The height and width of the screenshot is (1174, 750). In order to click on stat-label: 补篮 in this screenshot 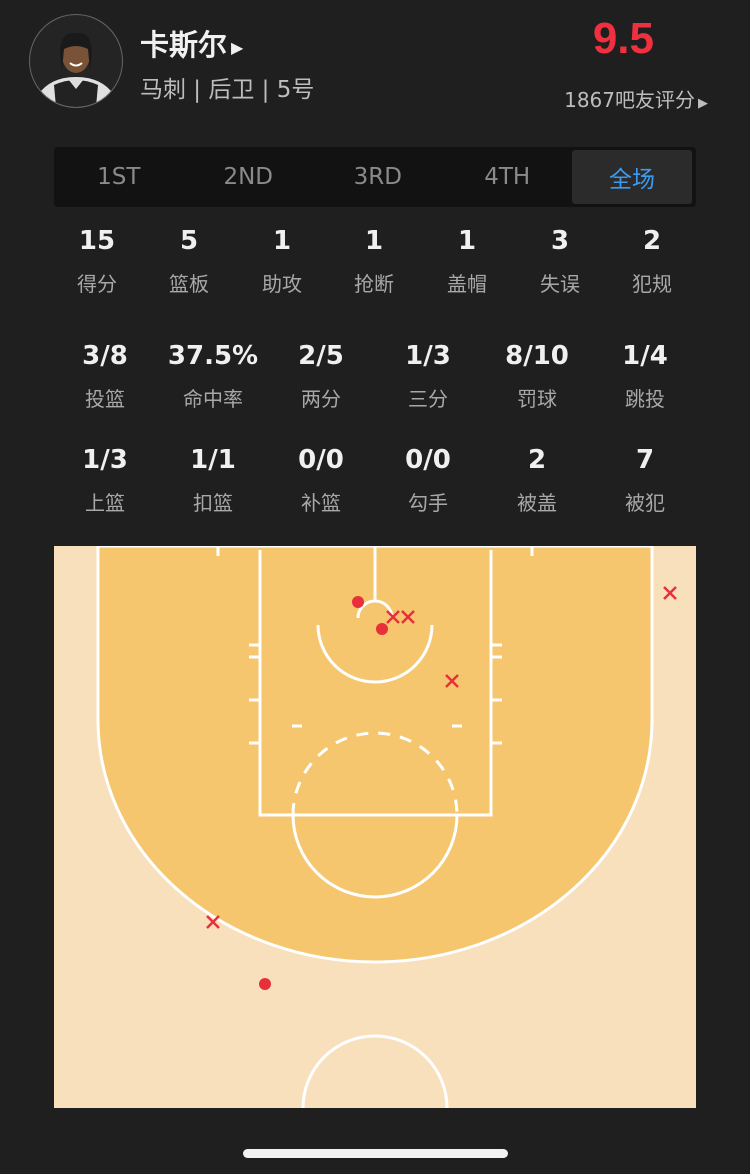, I will do `click(321, 503)`.